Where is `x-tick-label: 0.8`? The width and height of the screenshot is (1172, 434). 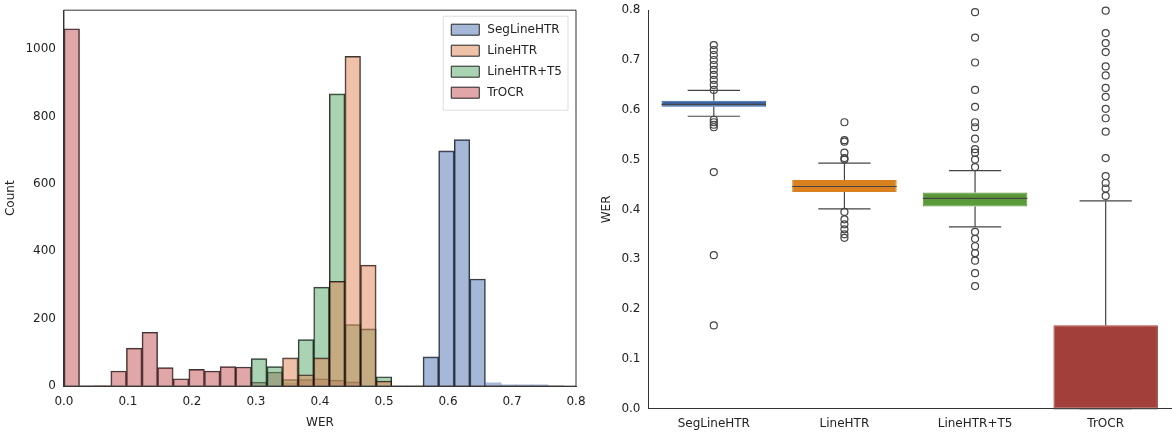
x-tick-label: 0.8 is located at coordinates (576, 400).